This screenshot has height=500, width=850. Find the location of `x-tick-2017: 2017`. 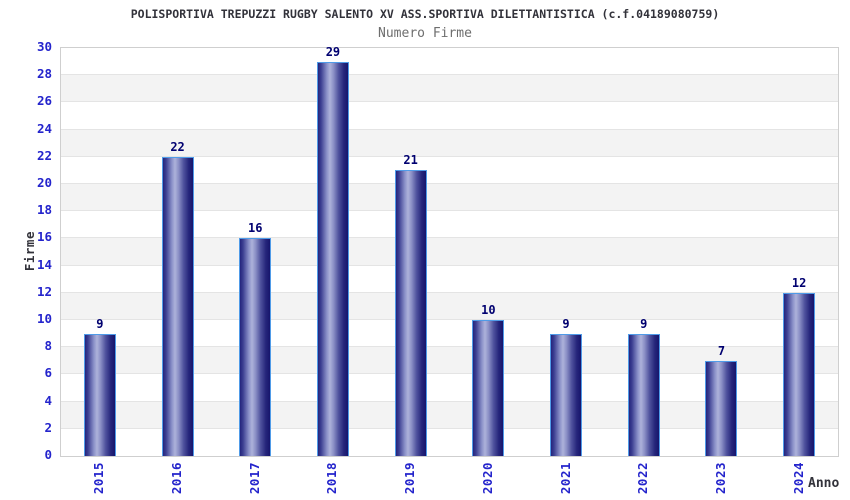

x-tick-2017: 2017 is located at coordinates (254, 478).